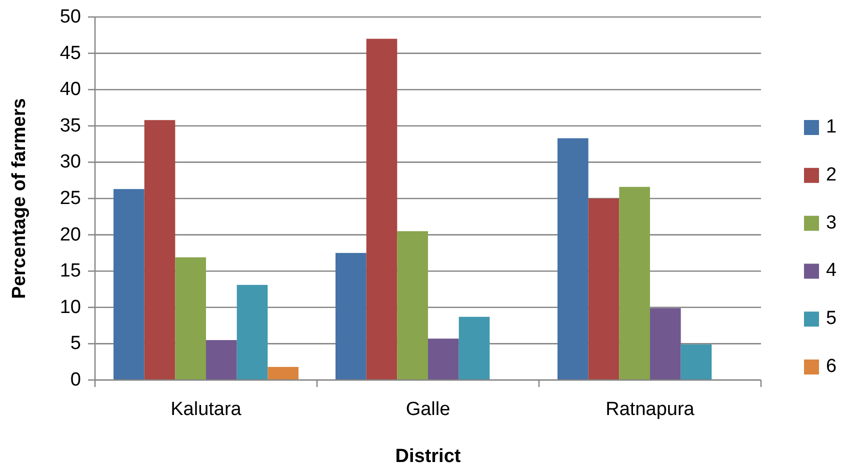 The height and width of the screenshot is (468, 843). I want to click on legend-label: 5, so click(831, 319).